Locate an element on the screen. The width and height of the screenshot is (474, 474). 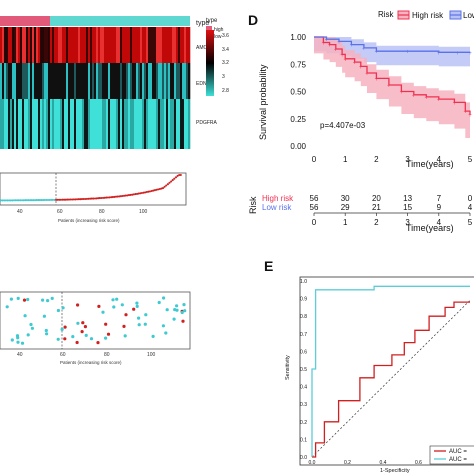
risk-table-value: 29 is located at coordinates (345, 207).